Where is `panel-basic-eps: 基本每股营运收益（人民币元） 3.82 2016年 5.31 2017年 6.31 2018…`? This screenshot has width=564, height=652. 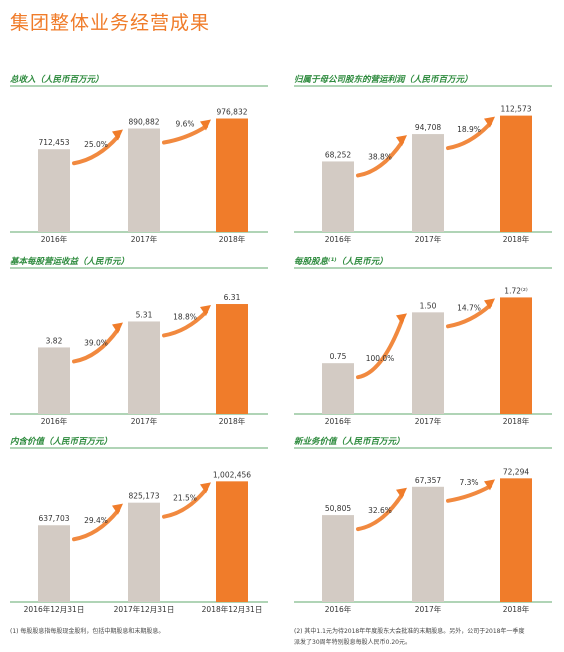 panel-basic-eps: 基本每股营运收益（人民币元） 3.82 2016年 5.31 2017年 6.31 2018… is located at coordinates (140, 342).